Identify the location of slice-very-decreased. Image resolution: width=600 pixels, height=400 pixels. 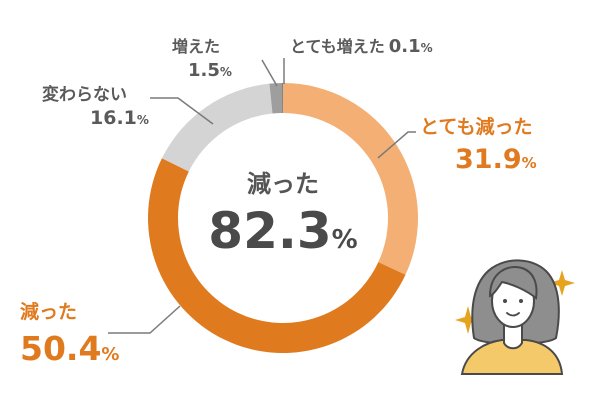
(350, 179).